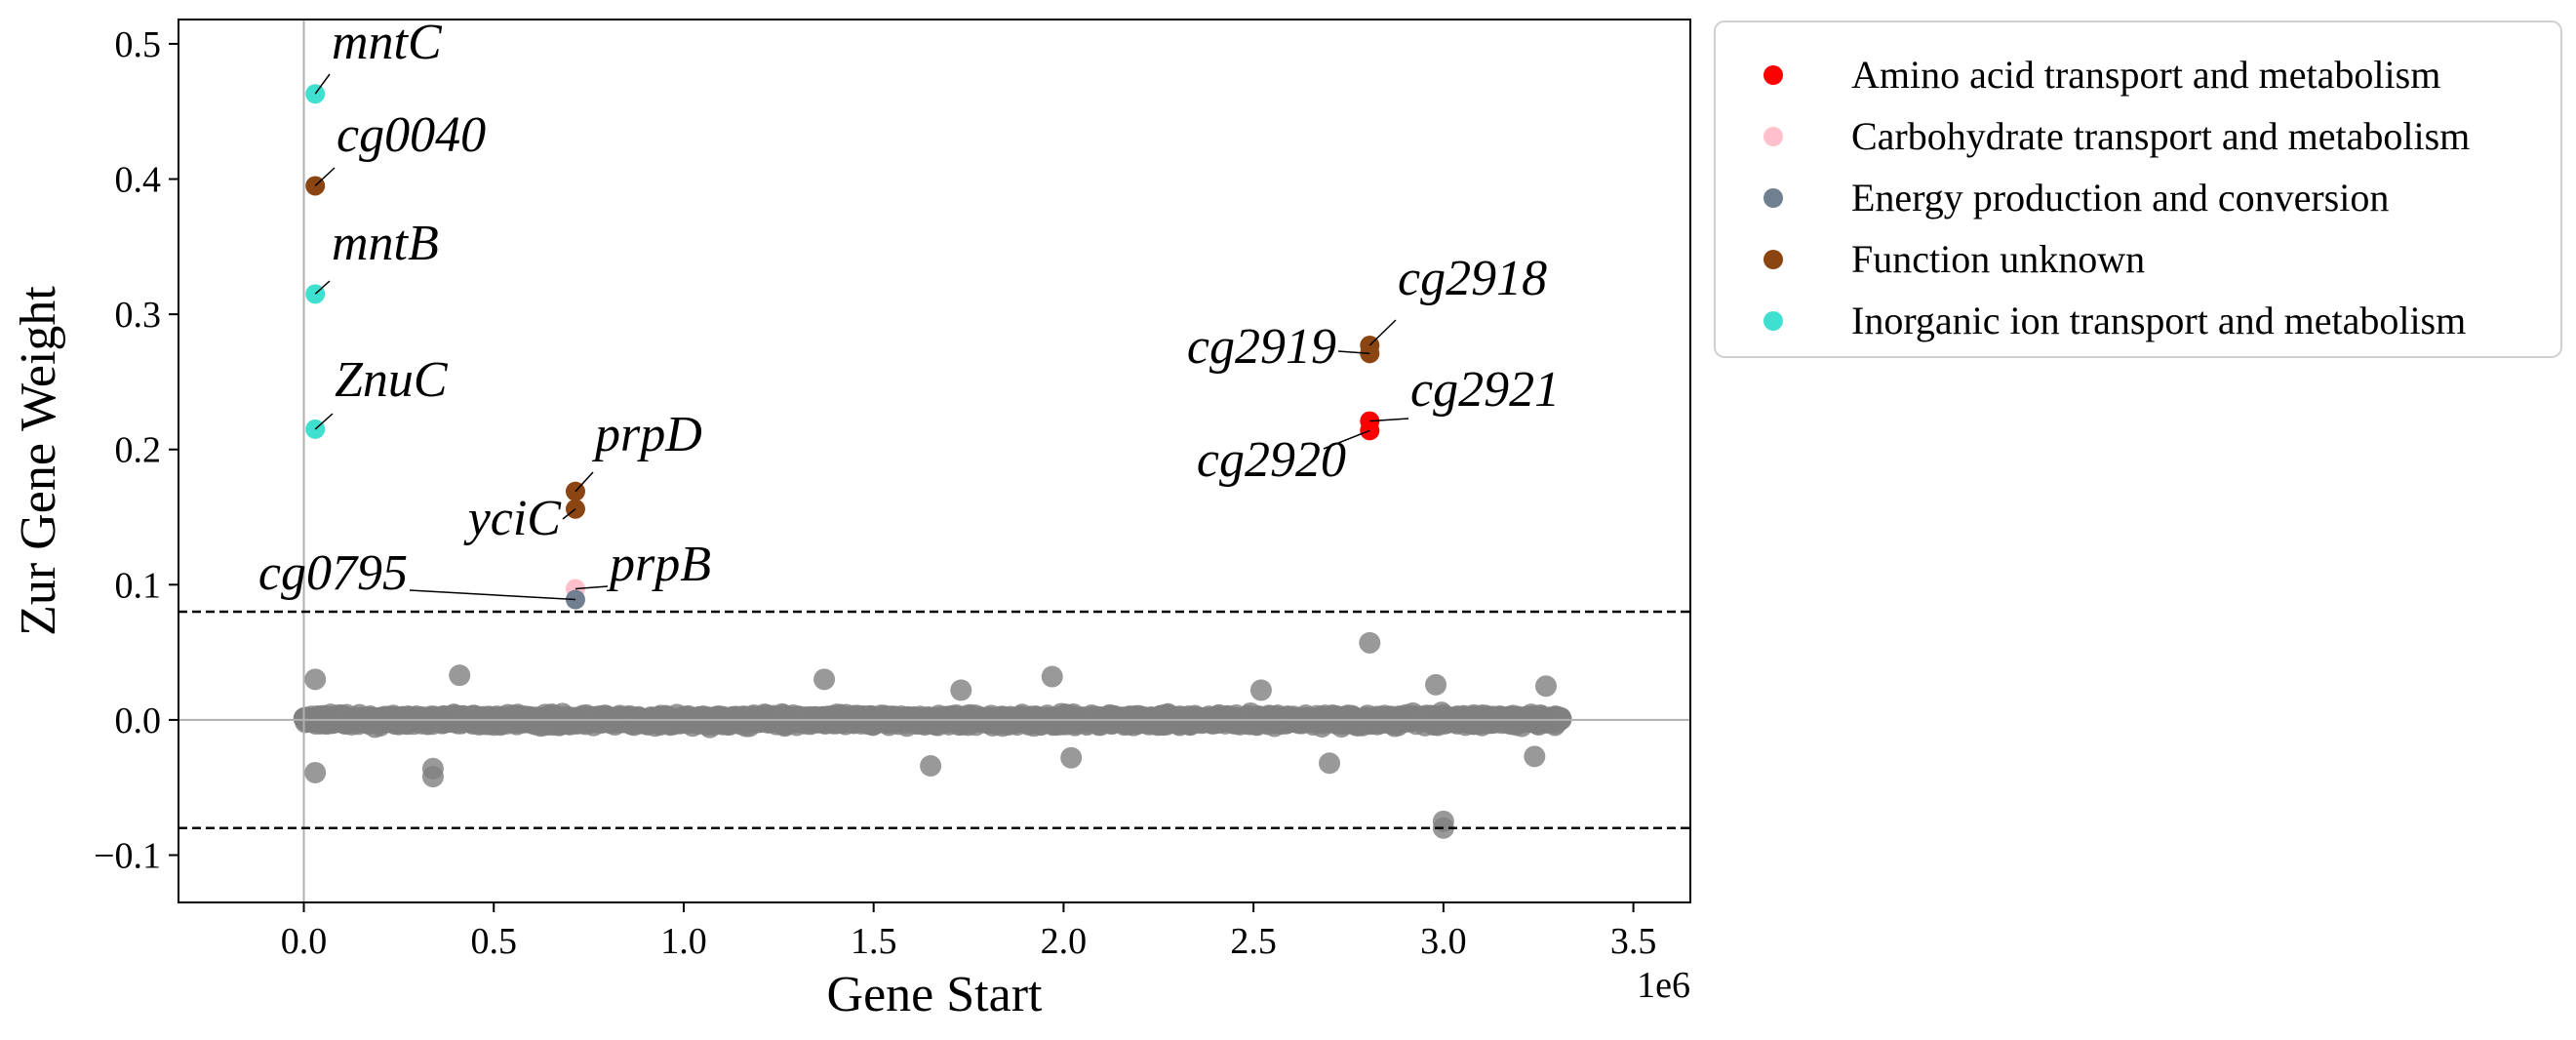  Describe the element at coordinates (932, 735) in the screenshot. I see `background-points` at that location.